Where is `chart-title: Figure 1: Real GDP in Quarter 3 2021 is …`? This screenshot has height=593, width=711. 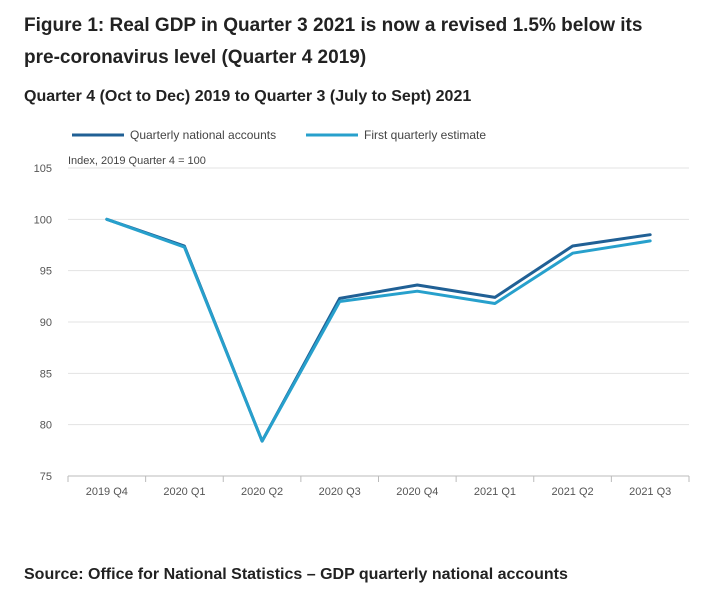 chart-title: Figure 1: Real GDP in Quarter 3 2021 is … is located at coordinates (333, 41).